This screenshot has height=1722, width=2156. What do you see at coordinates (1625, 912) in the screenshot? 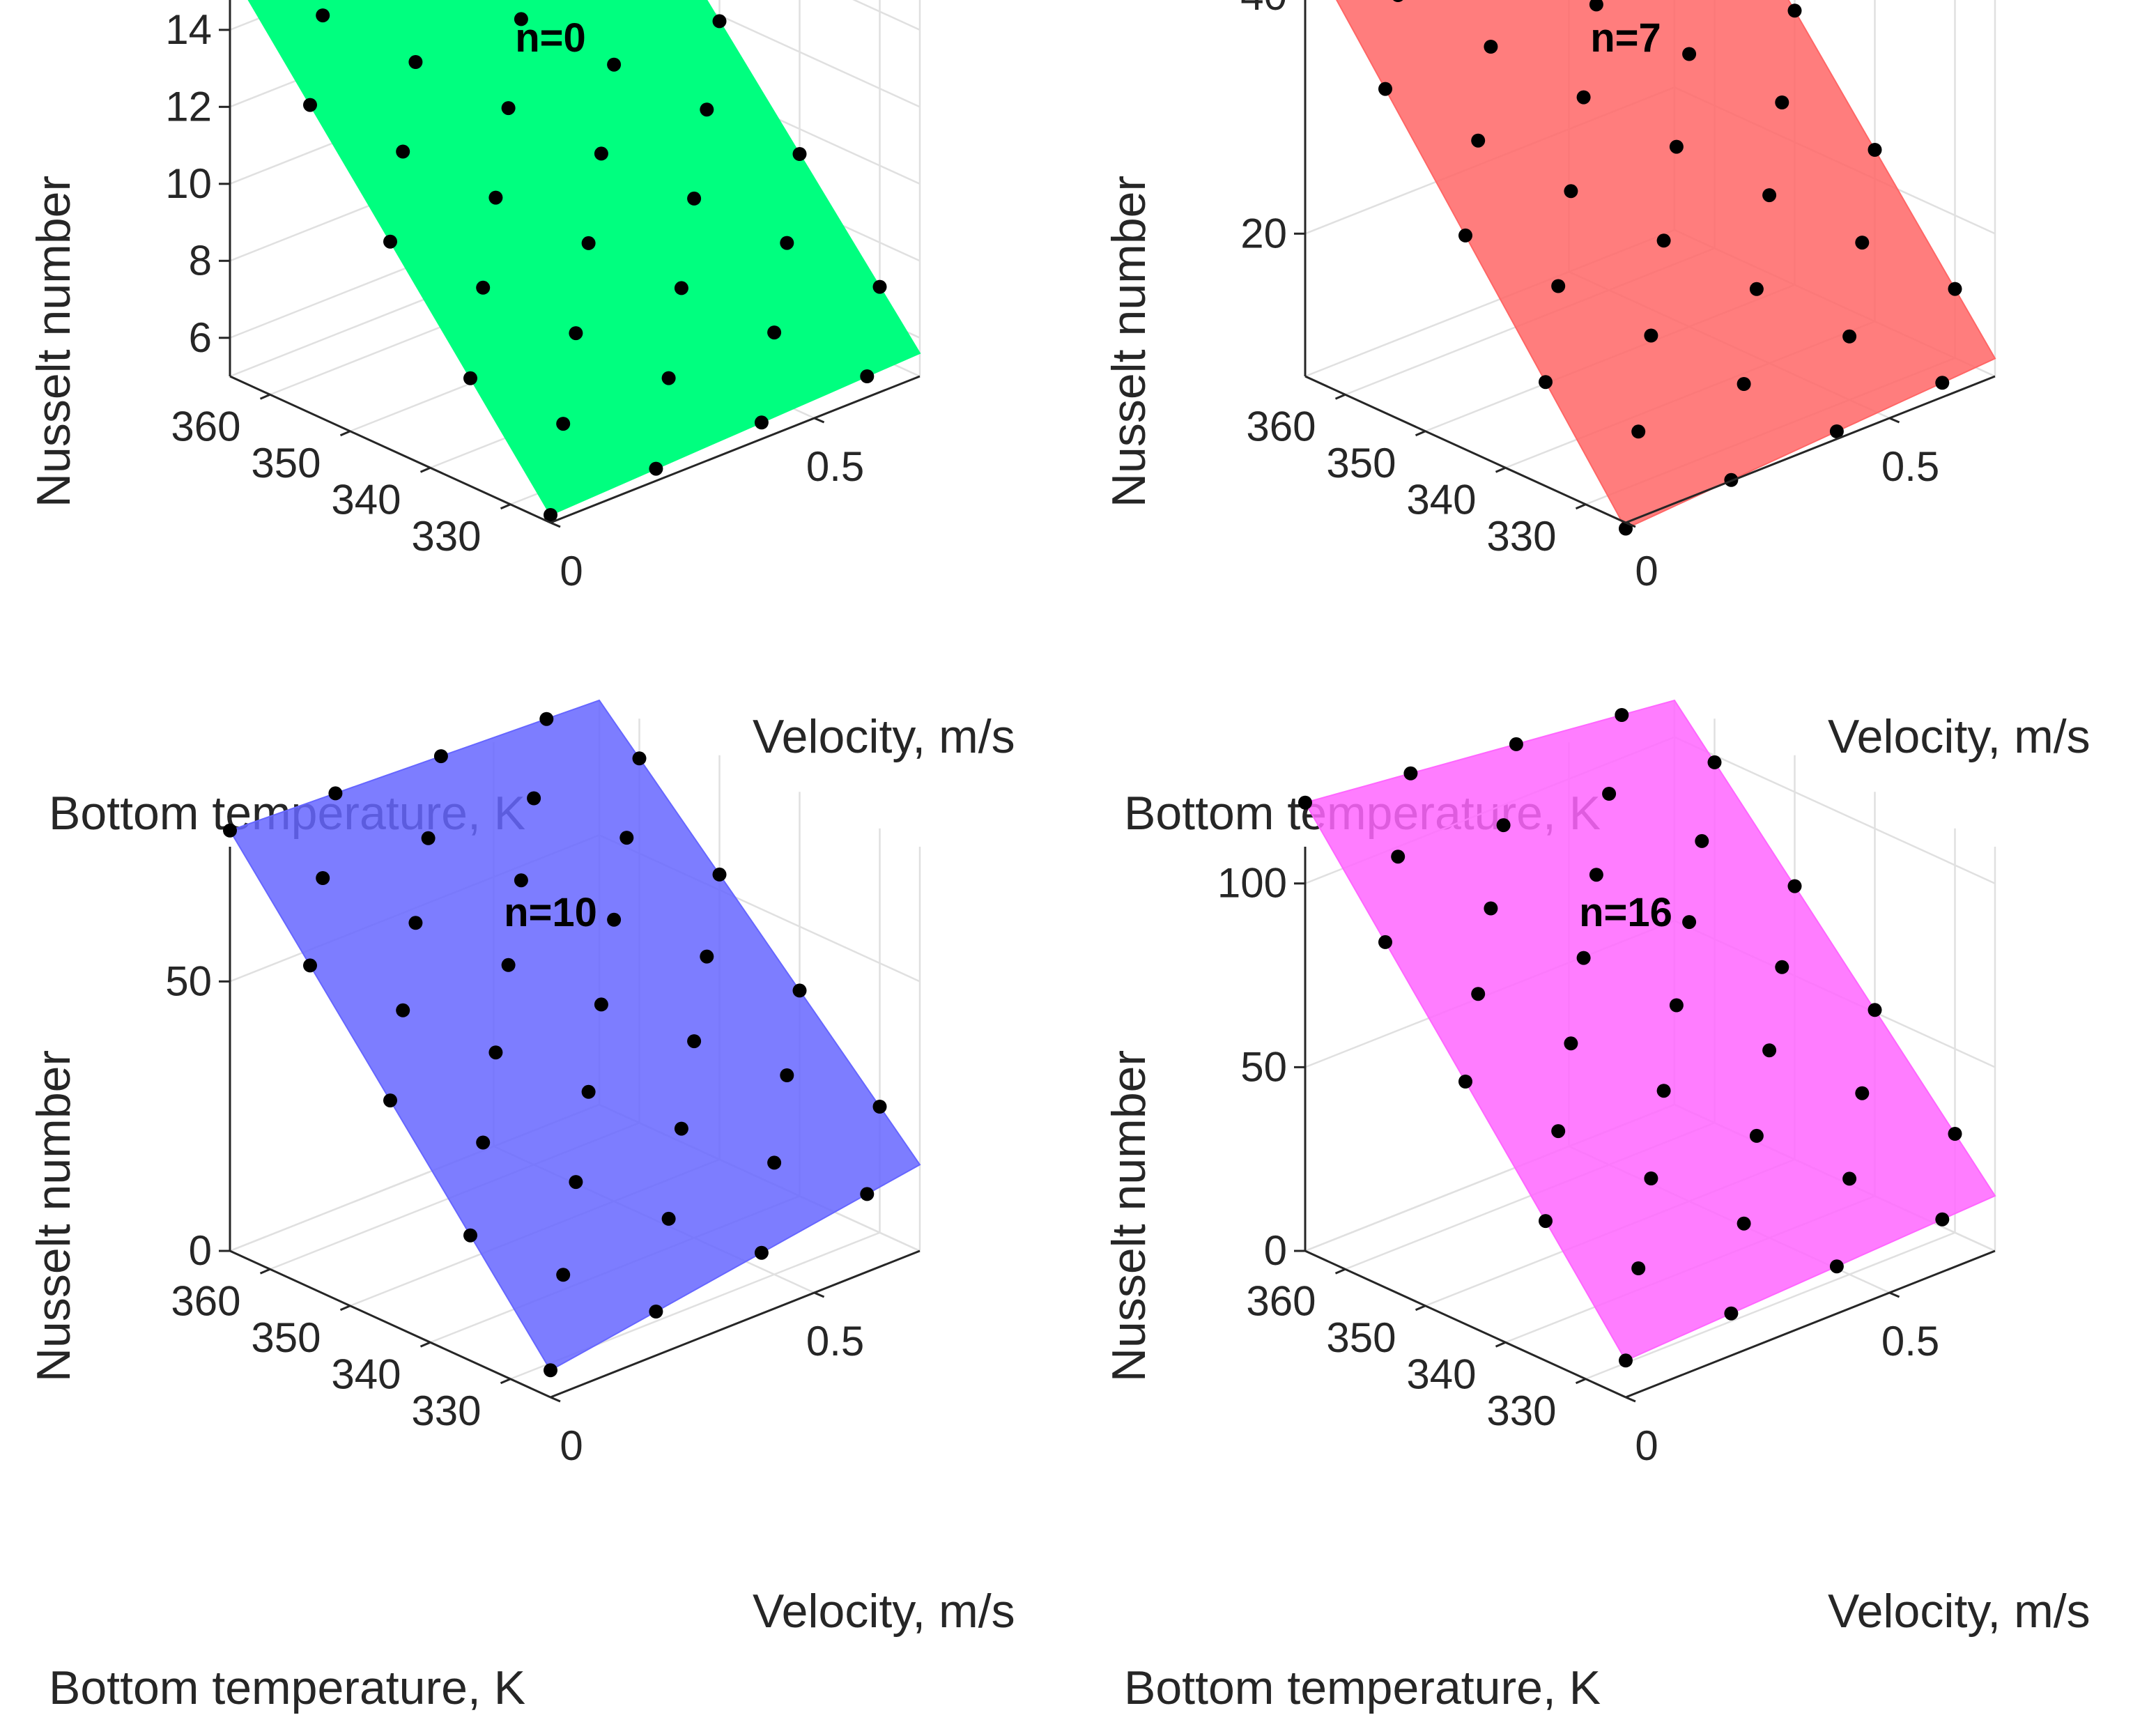
I see `subplot-title: n=16` at bounding box center [1625, 912].